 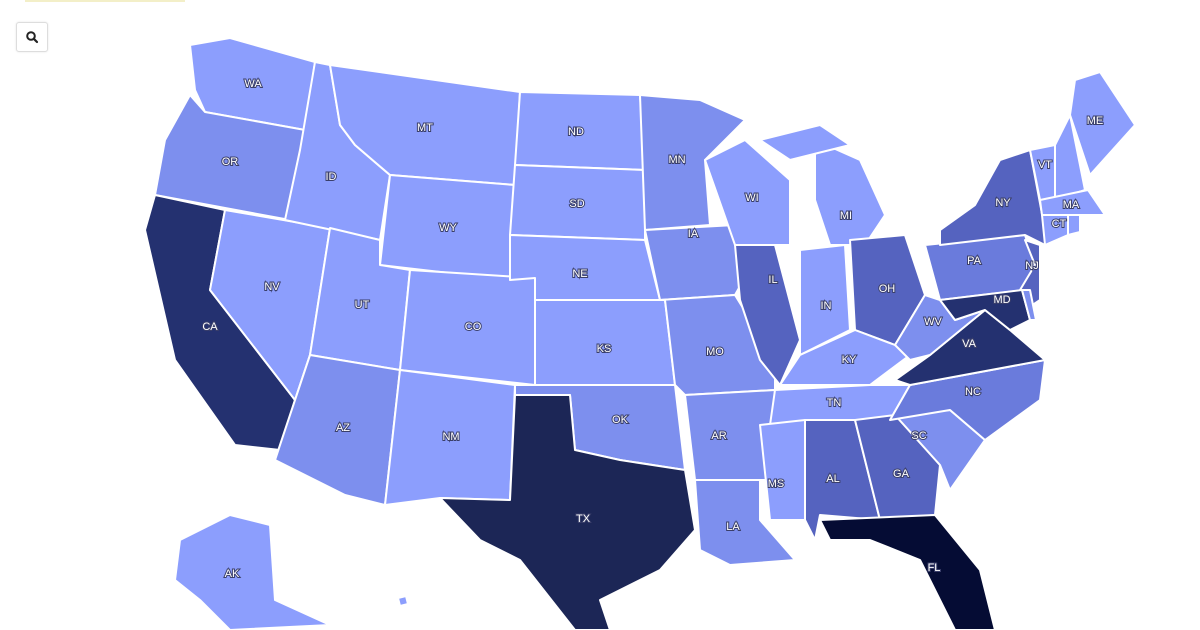 What do you see at coordinates (745, 522) in the screenshot?
I see `state-la` at bounding box center [745, 522].